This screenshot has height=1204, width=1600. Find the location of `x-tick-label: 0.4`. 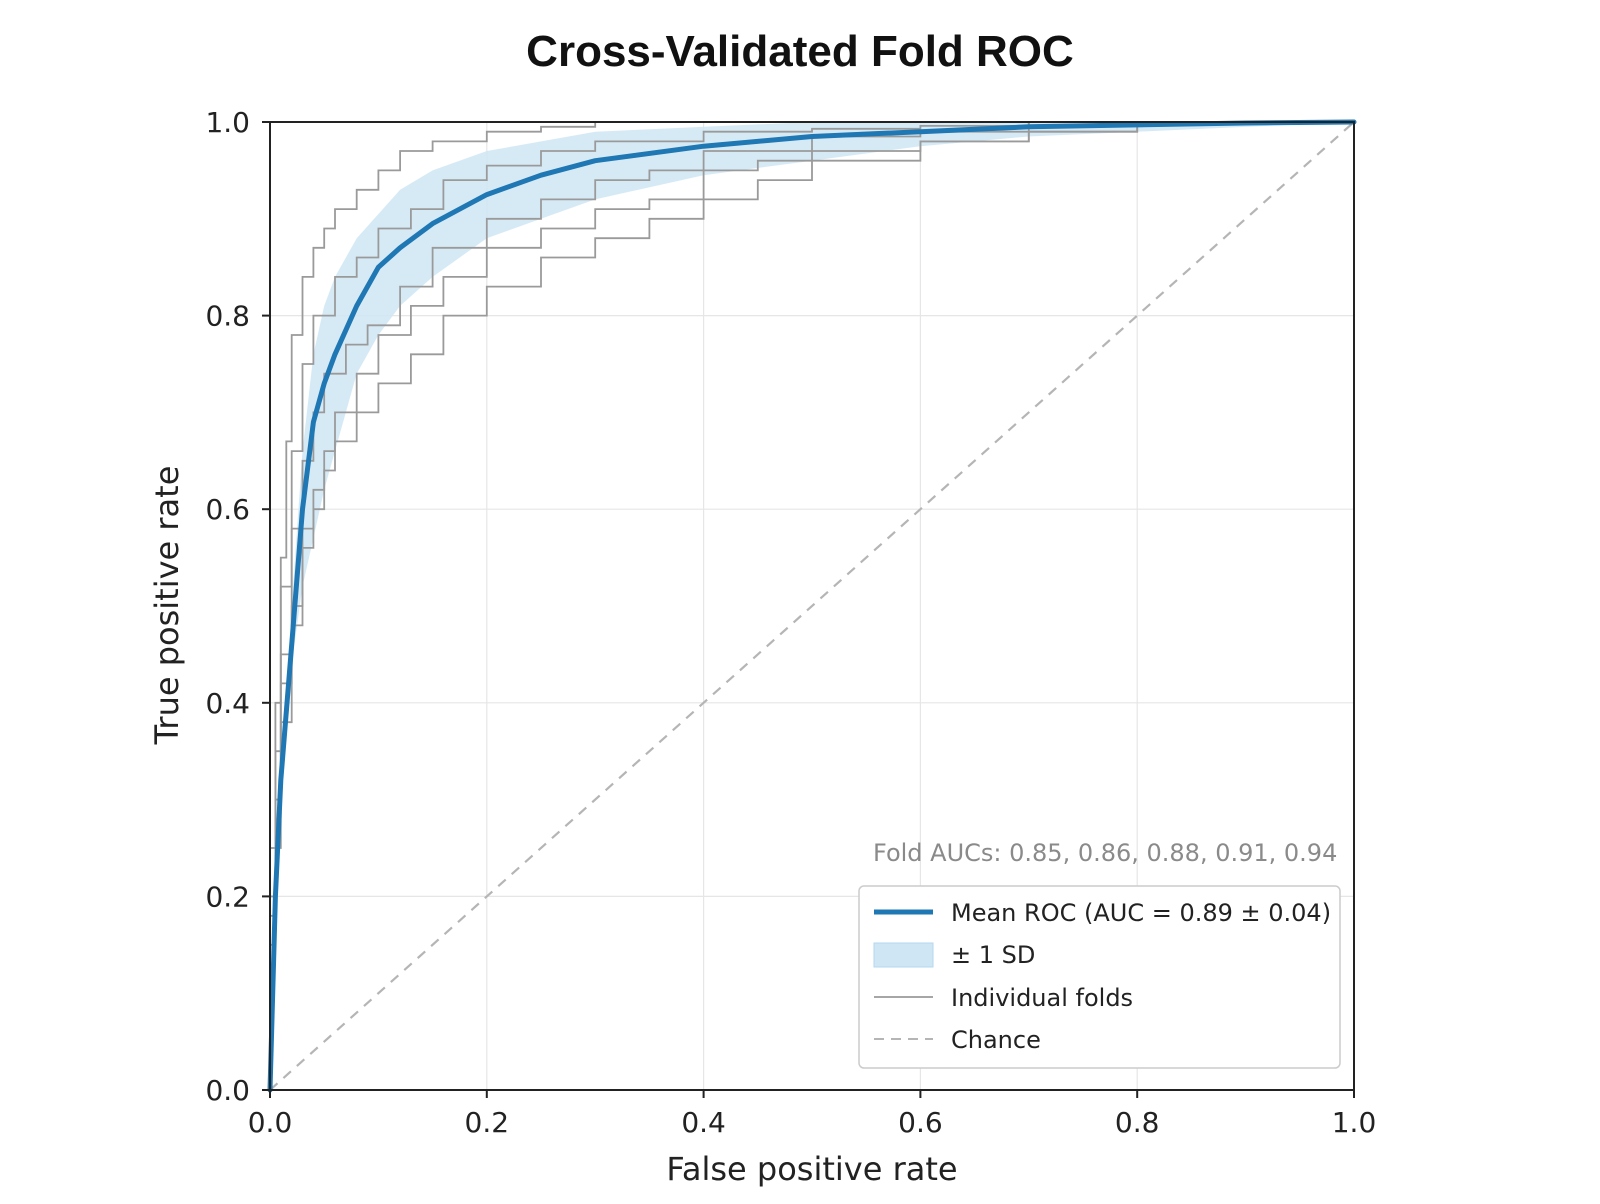

x-tick-label: 0.4 is located at coordinates (703, 1122).